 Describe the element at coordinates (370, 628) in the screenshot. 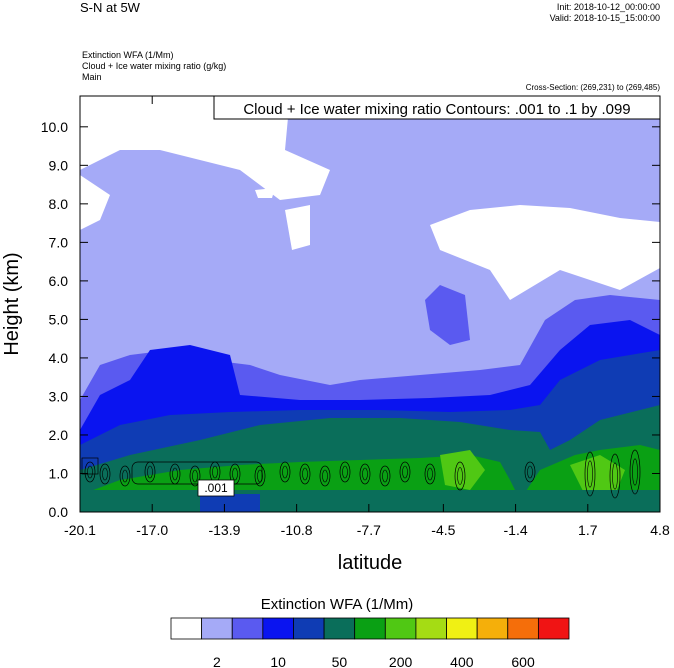

I see `colorbar` at that location.